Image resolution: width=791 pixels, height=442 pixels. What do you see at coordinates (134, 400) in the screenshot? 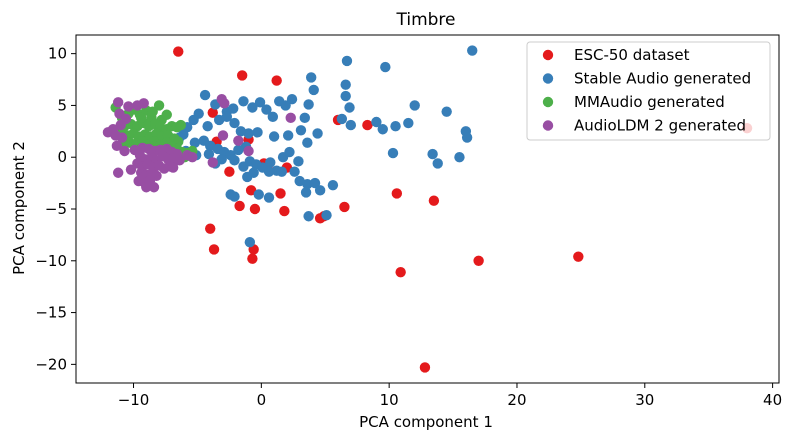
I see `x-tick-label: −10` at bounding box center [134, 400].